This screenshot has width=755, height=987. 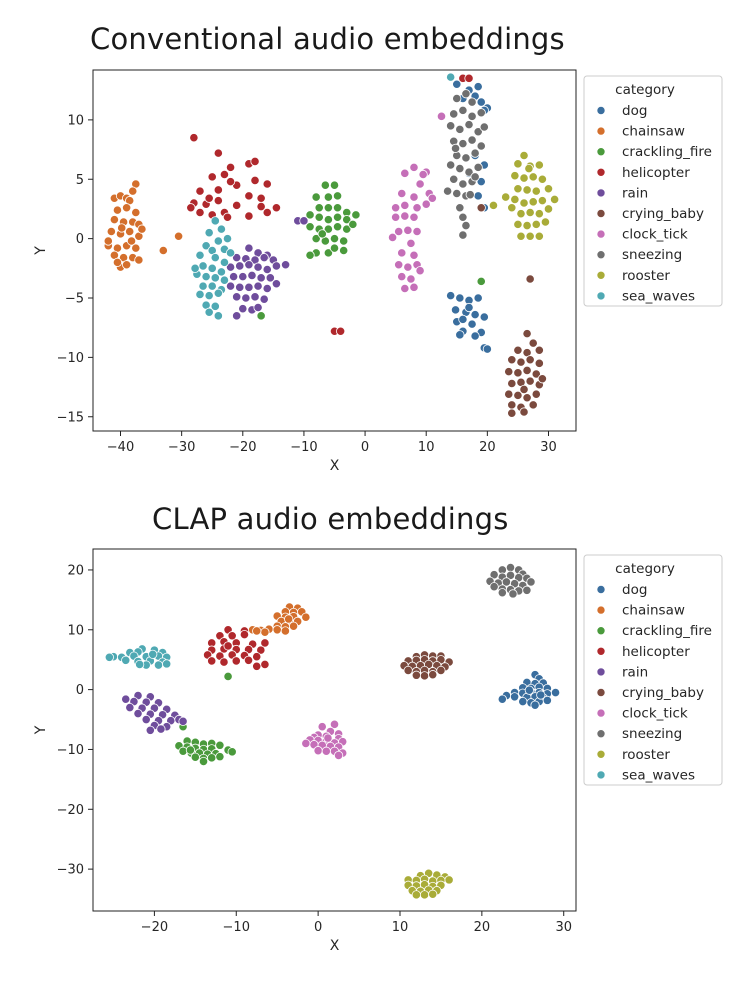 I want to click on legend-marker-crackling-fire, so click(x=601, y=631).